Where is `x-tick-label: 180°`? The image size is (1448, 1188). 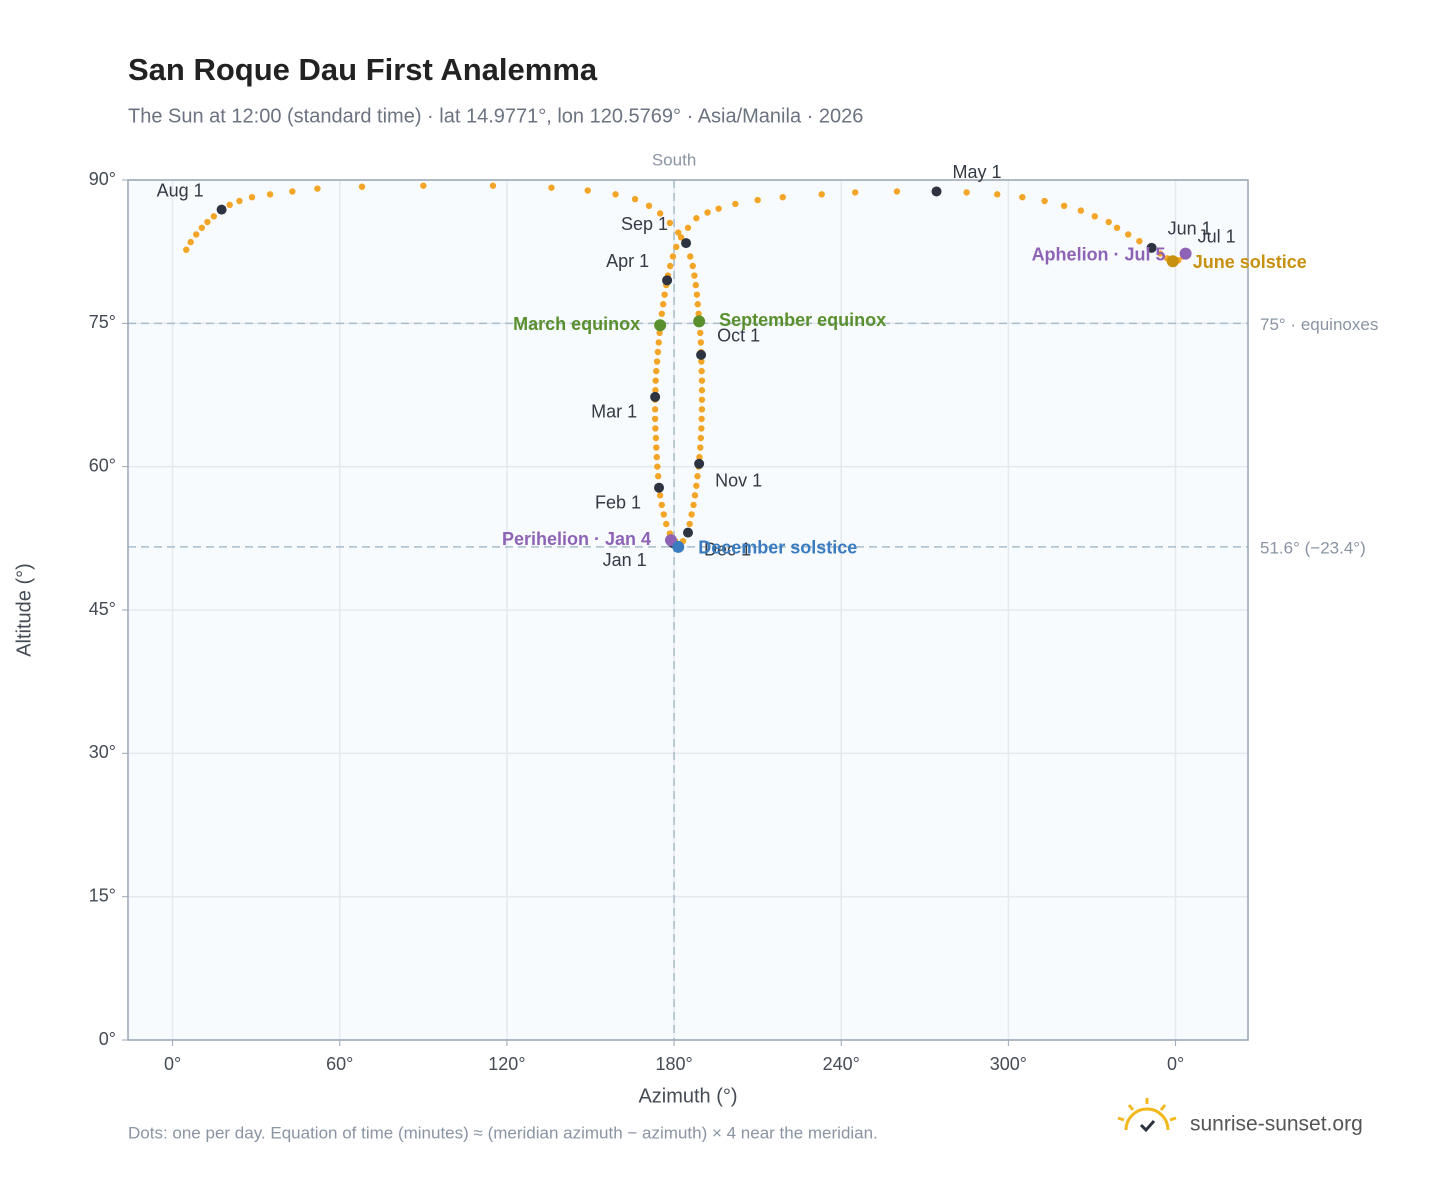
x-tick-label: 180° is located at coordinates (673, 1064).